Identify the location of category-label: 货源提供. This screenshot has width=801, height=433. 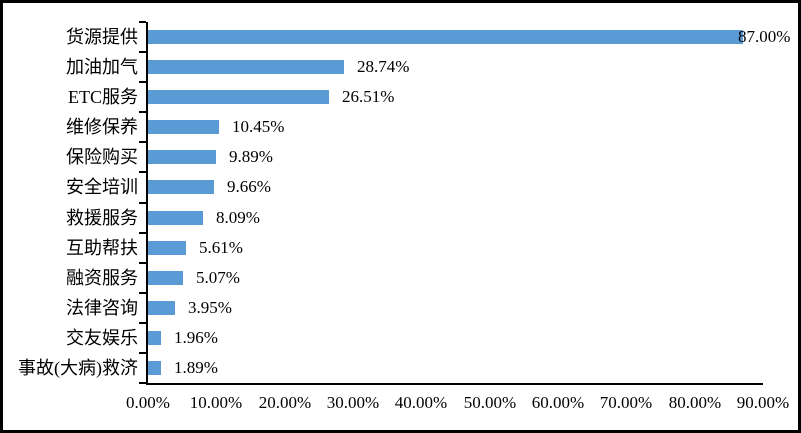
(102, 37).